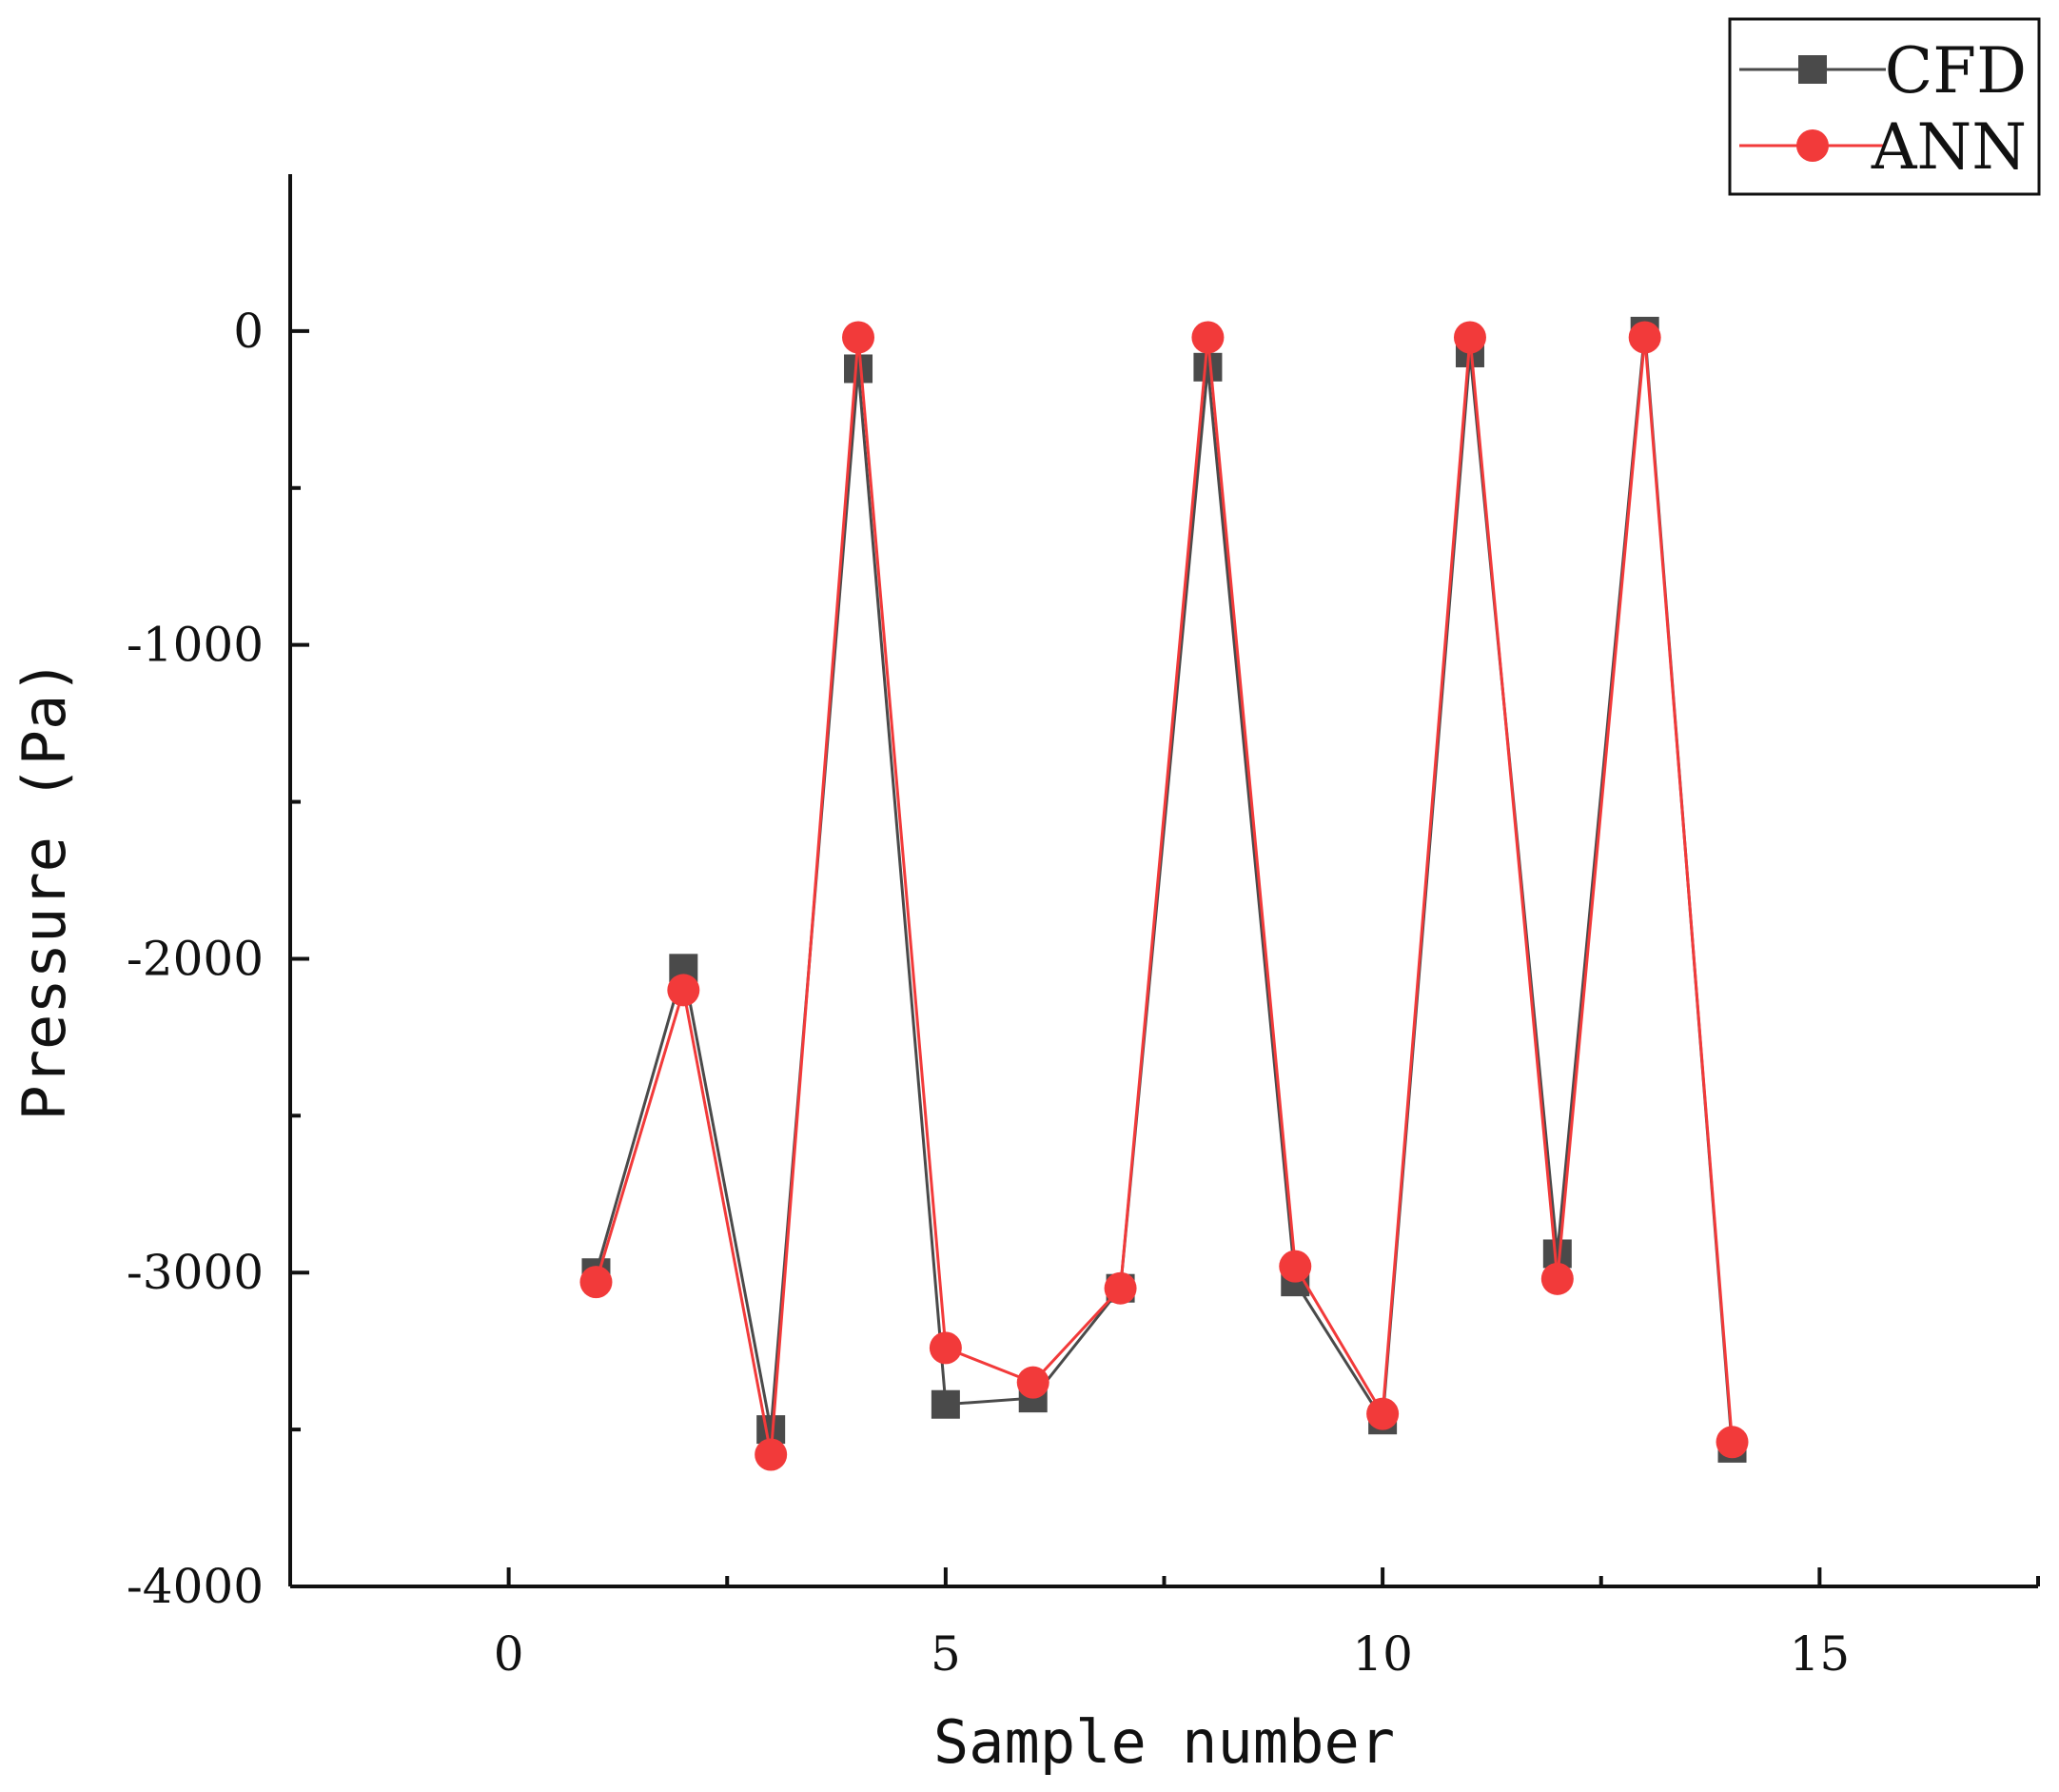 This screenshot has height=1792, width=2059. I want to click on y-tick-label: -2000, so click(196, 958).